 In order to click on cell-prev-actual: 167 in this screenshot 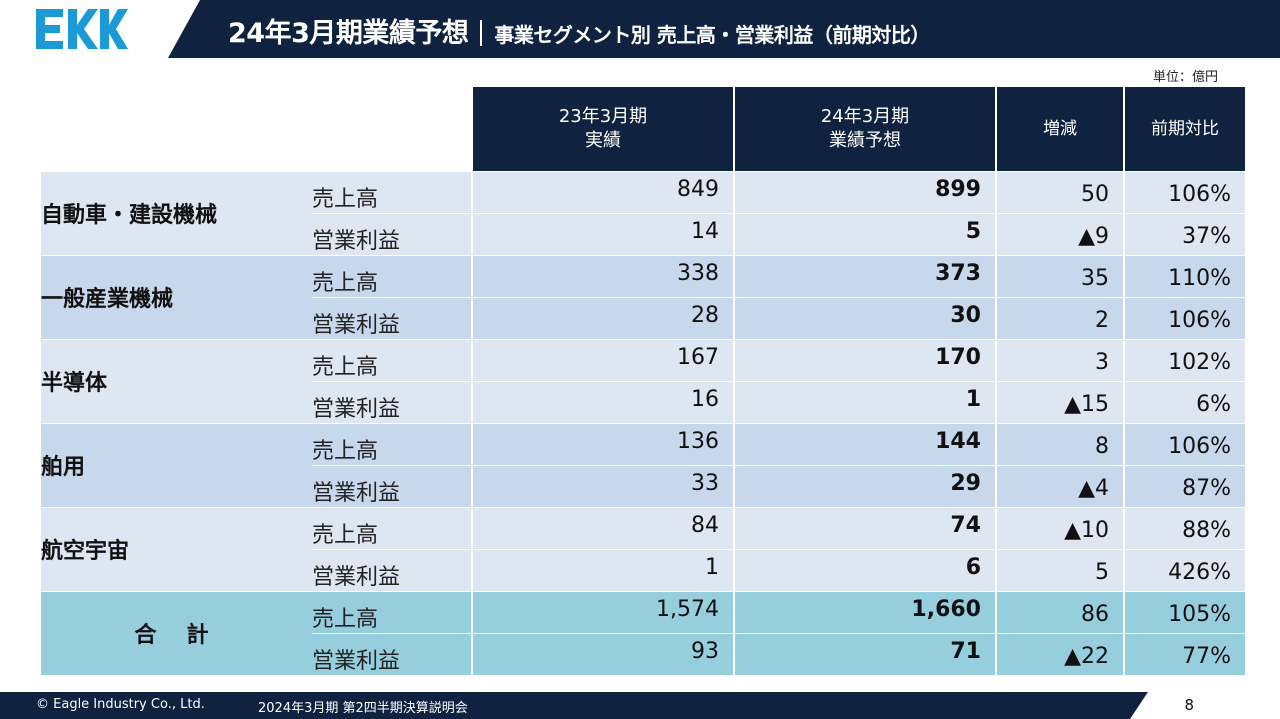, I will do `click(602, 359)`.